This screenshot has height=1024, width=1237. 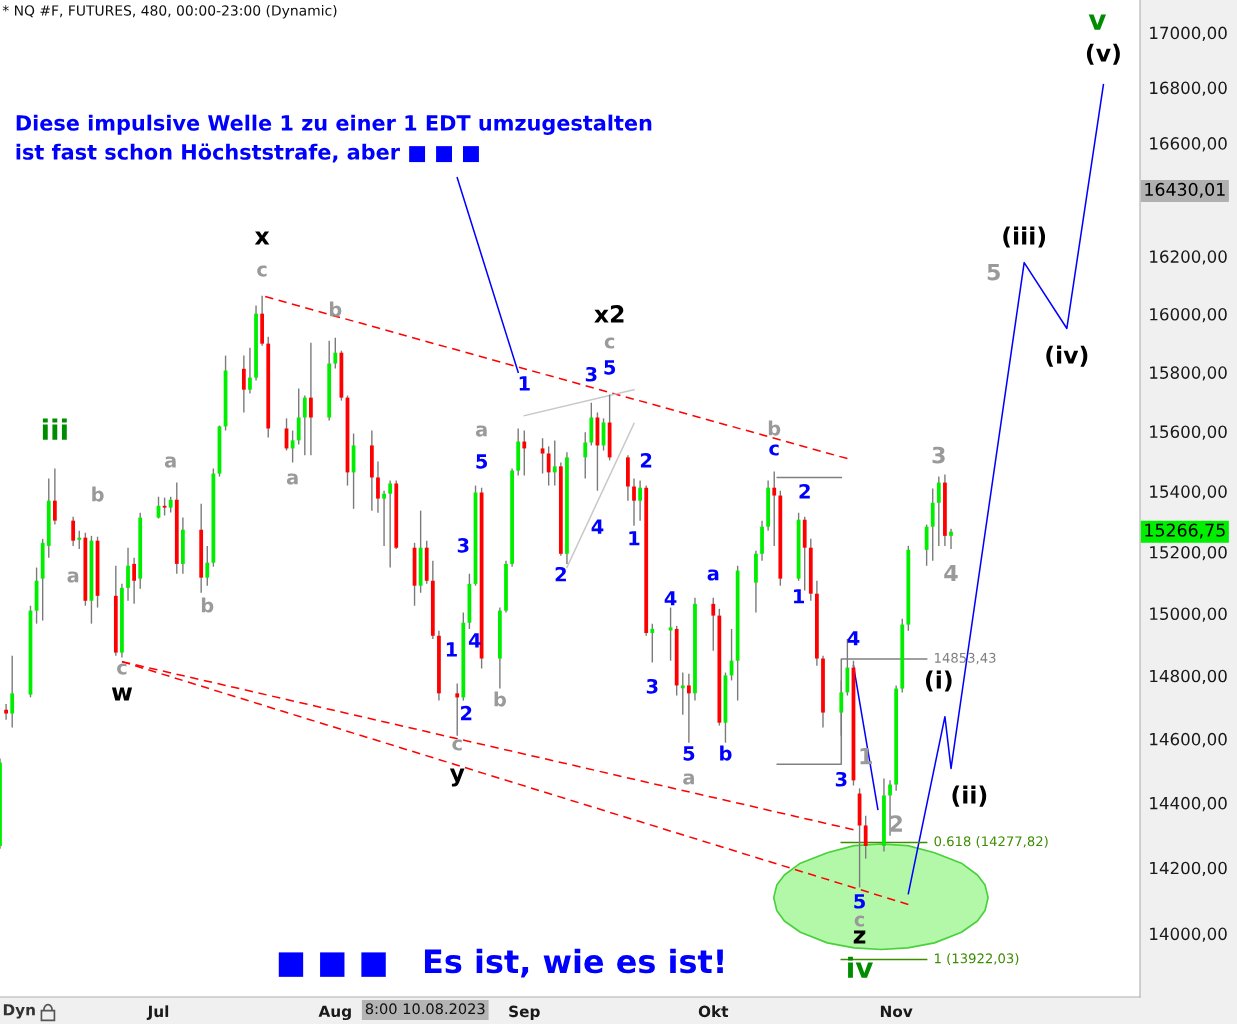 What do you see at coordinates (1188, 869) in the screenshot?
I see `y-tick-label: 14200,00` at bounding box center [1188, 869].